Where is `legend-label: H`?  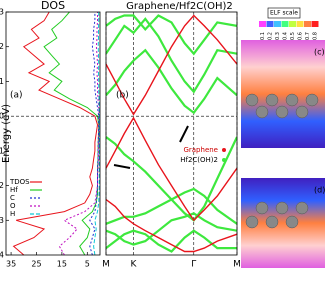 legend-label: H is located at coordinates (12, 214).